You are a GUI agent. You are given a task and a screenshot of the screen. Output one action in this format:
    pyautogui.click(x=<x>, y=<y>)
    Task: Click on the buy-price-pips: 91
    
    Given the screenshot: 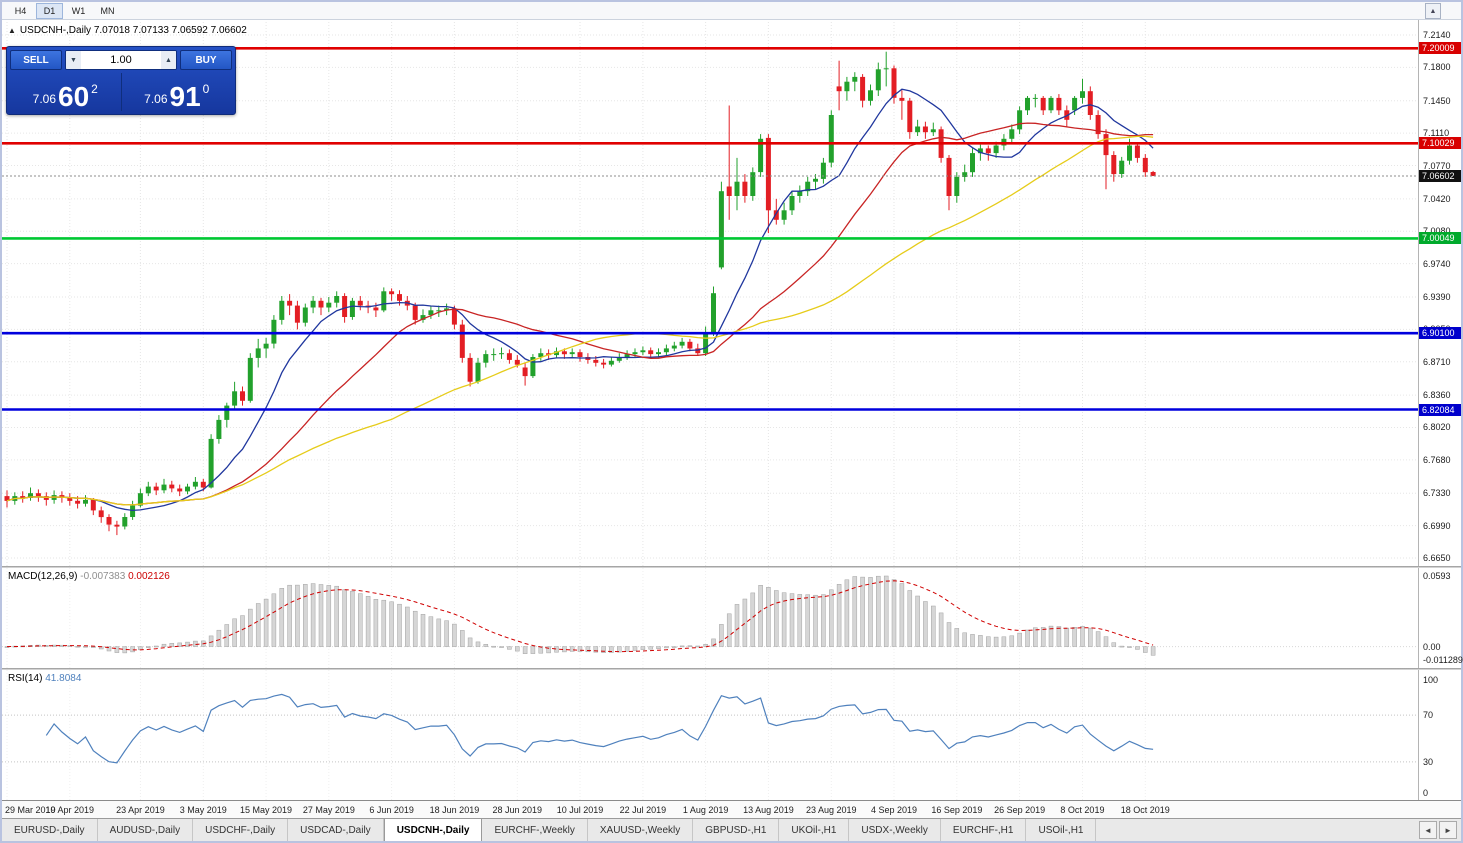 What is the action you would take?
    pyautogui.click(x=185, y=97)
    